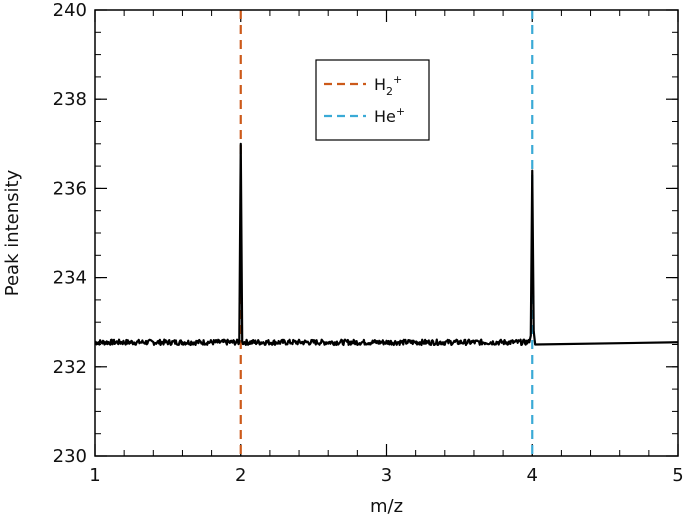  I want to click on y-tick-label: 238, so click(70, 99).